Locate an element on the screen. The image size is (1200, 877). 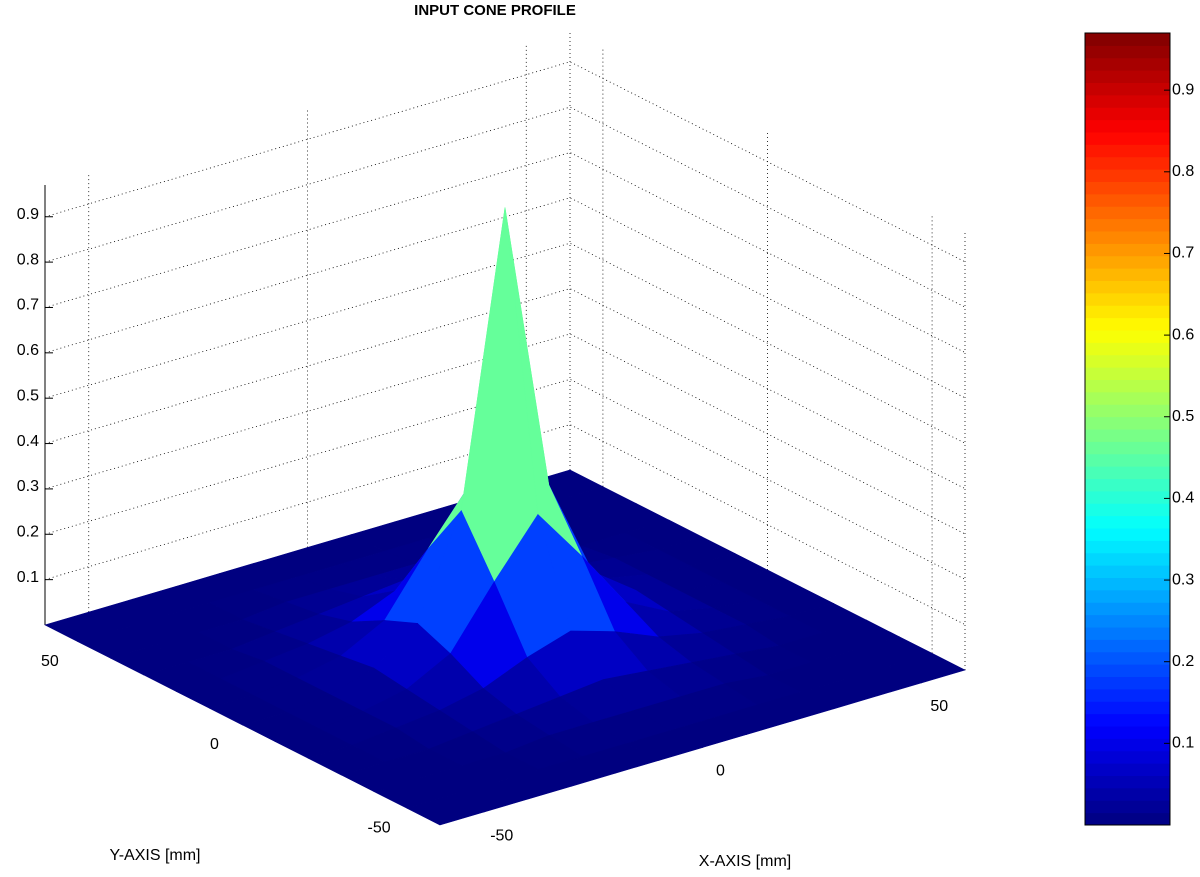
z-tick-label: 0.3 is located at coordinates (28, 486).